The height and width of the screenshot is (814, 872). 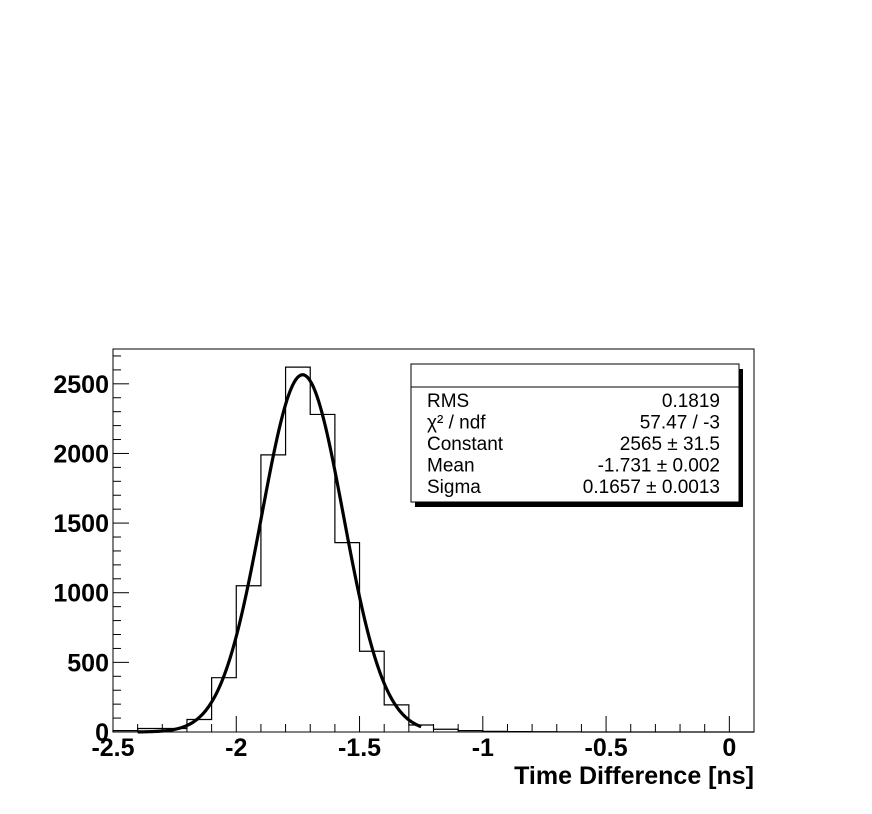 What do you see at coordinates (279, 553) in the screenshot?
I see `gaussian-fit-curve` at bounding box center [279, 553].